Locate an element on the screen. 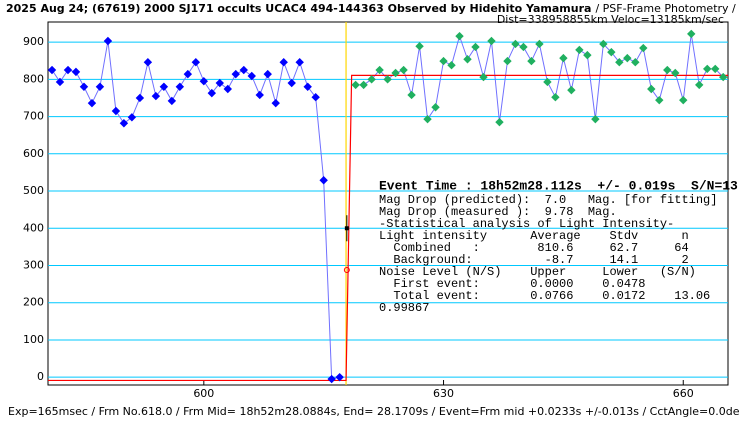 Image resolution: width=740 pixels, height=425 pixels. y-tick-label: 200 is located at coordinates (33, 302).